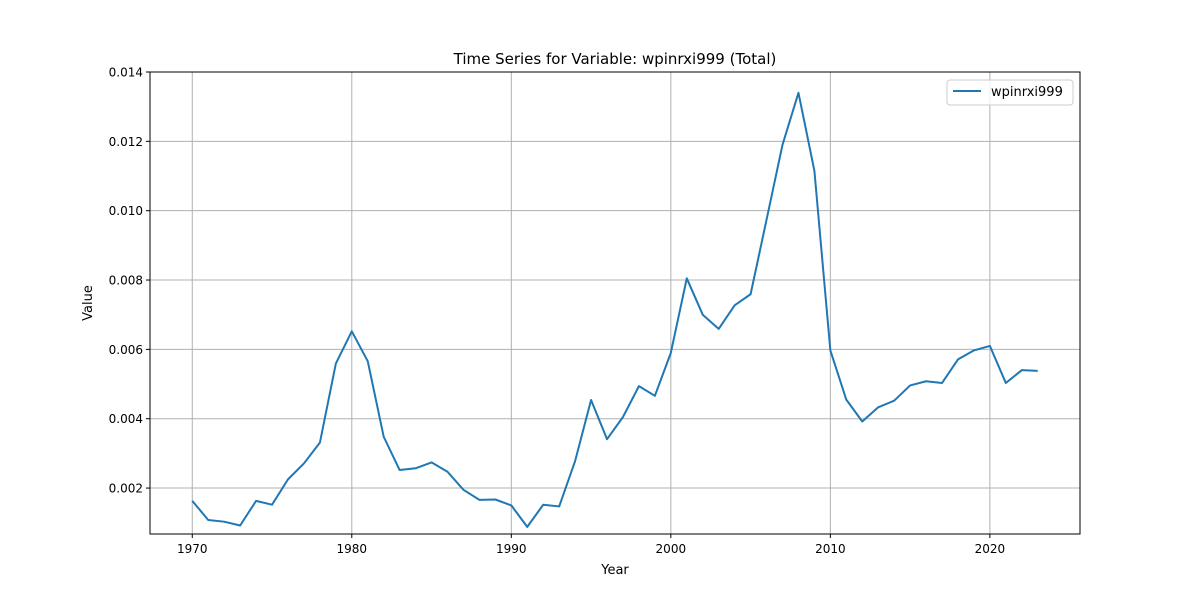 The width and height of the screenshot is (1200, 604). I want to click on y-tick-label: 0.006, so click(126, 350).